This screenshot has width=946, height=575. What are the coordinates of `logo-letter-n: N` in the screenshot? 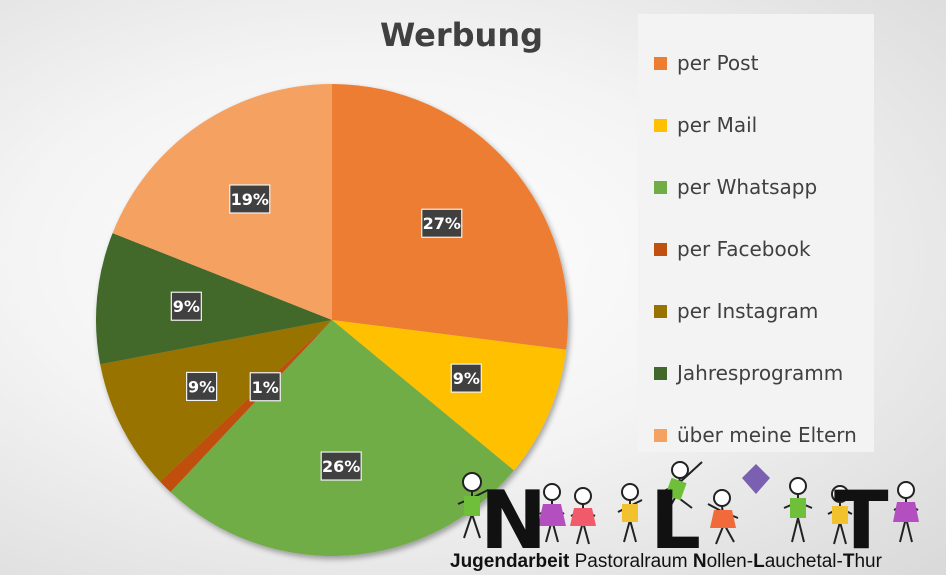 It's located at (513, 513).